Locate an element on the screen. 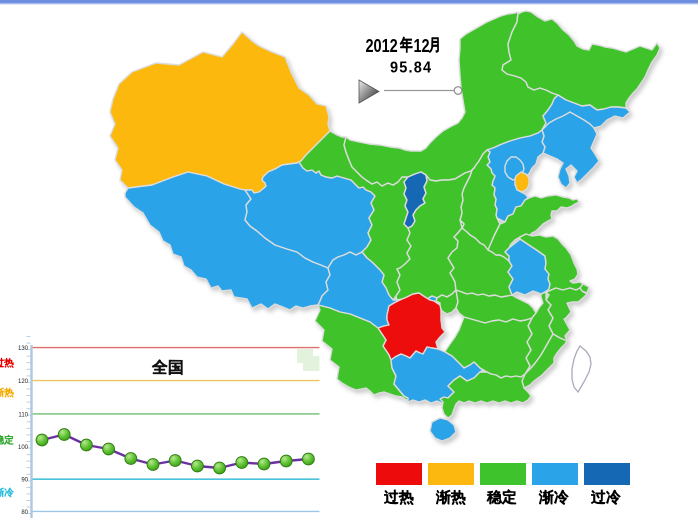 Image resolution: width=698 pixels, height=518 pixels. svg-text: 2012 is located at coordinates (382, 45).